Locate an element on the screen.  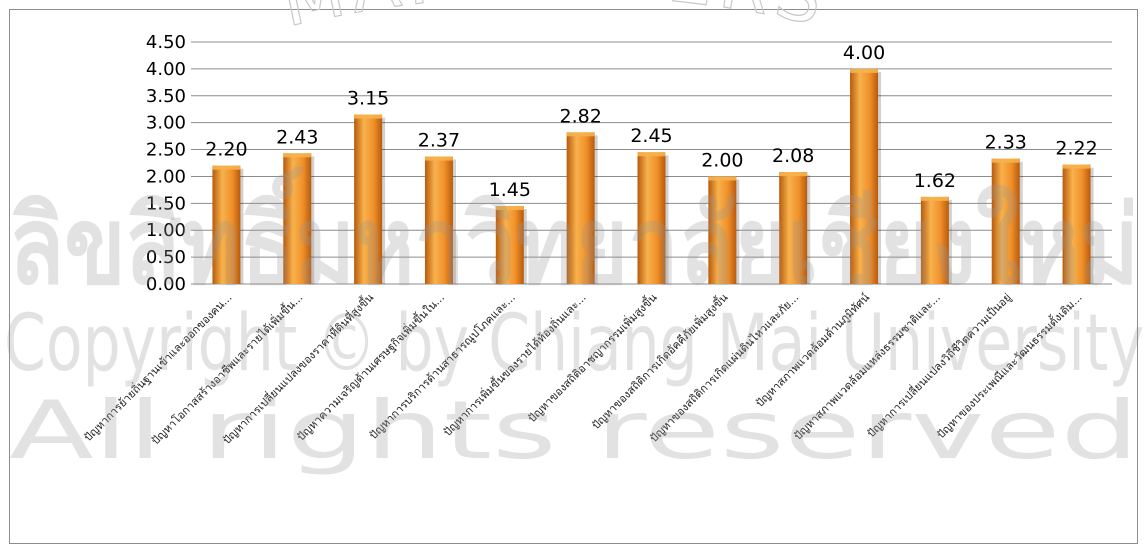
x-tick-label: ปัญหาของสถิติอาชญากรรมเพิ่มสูงขึ้น is located at coordinates (592, 357).